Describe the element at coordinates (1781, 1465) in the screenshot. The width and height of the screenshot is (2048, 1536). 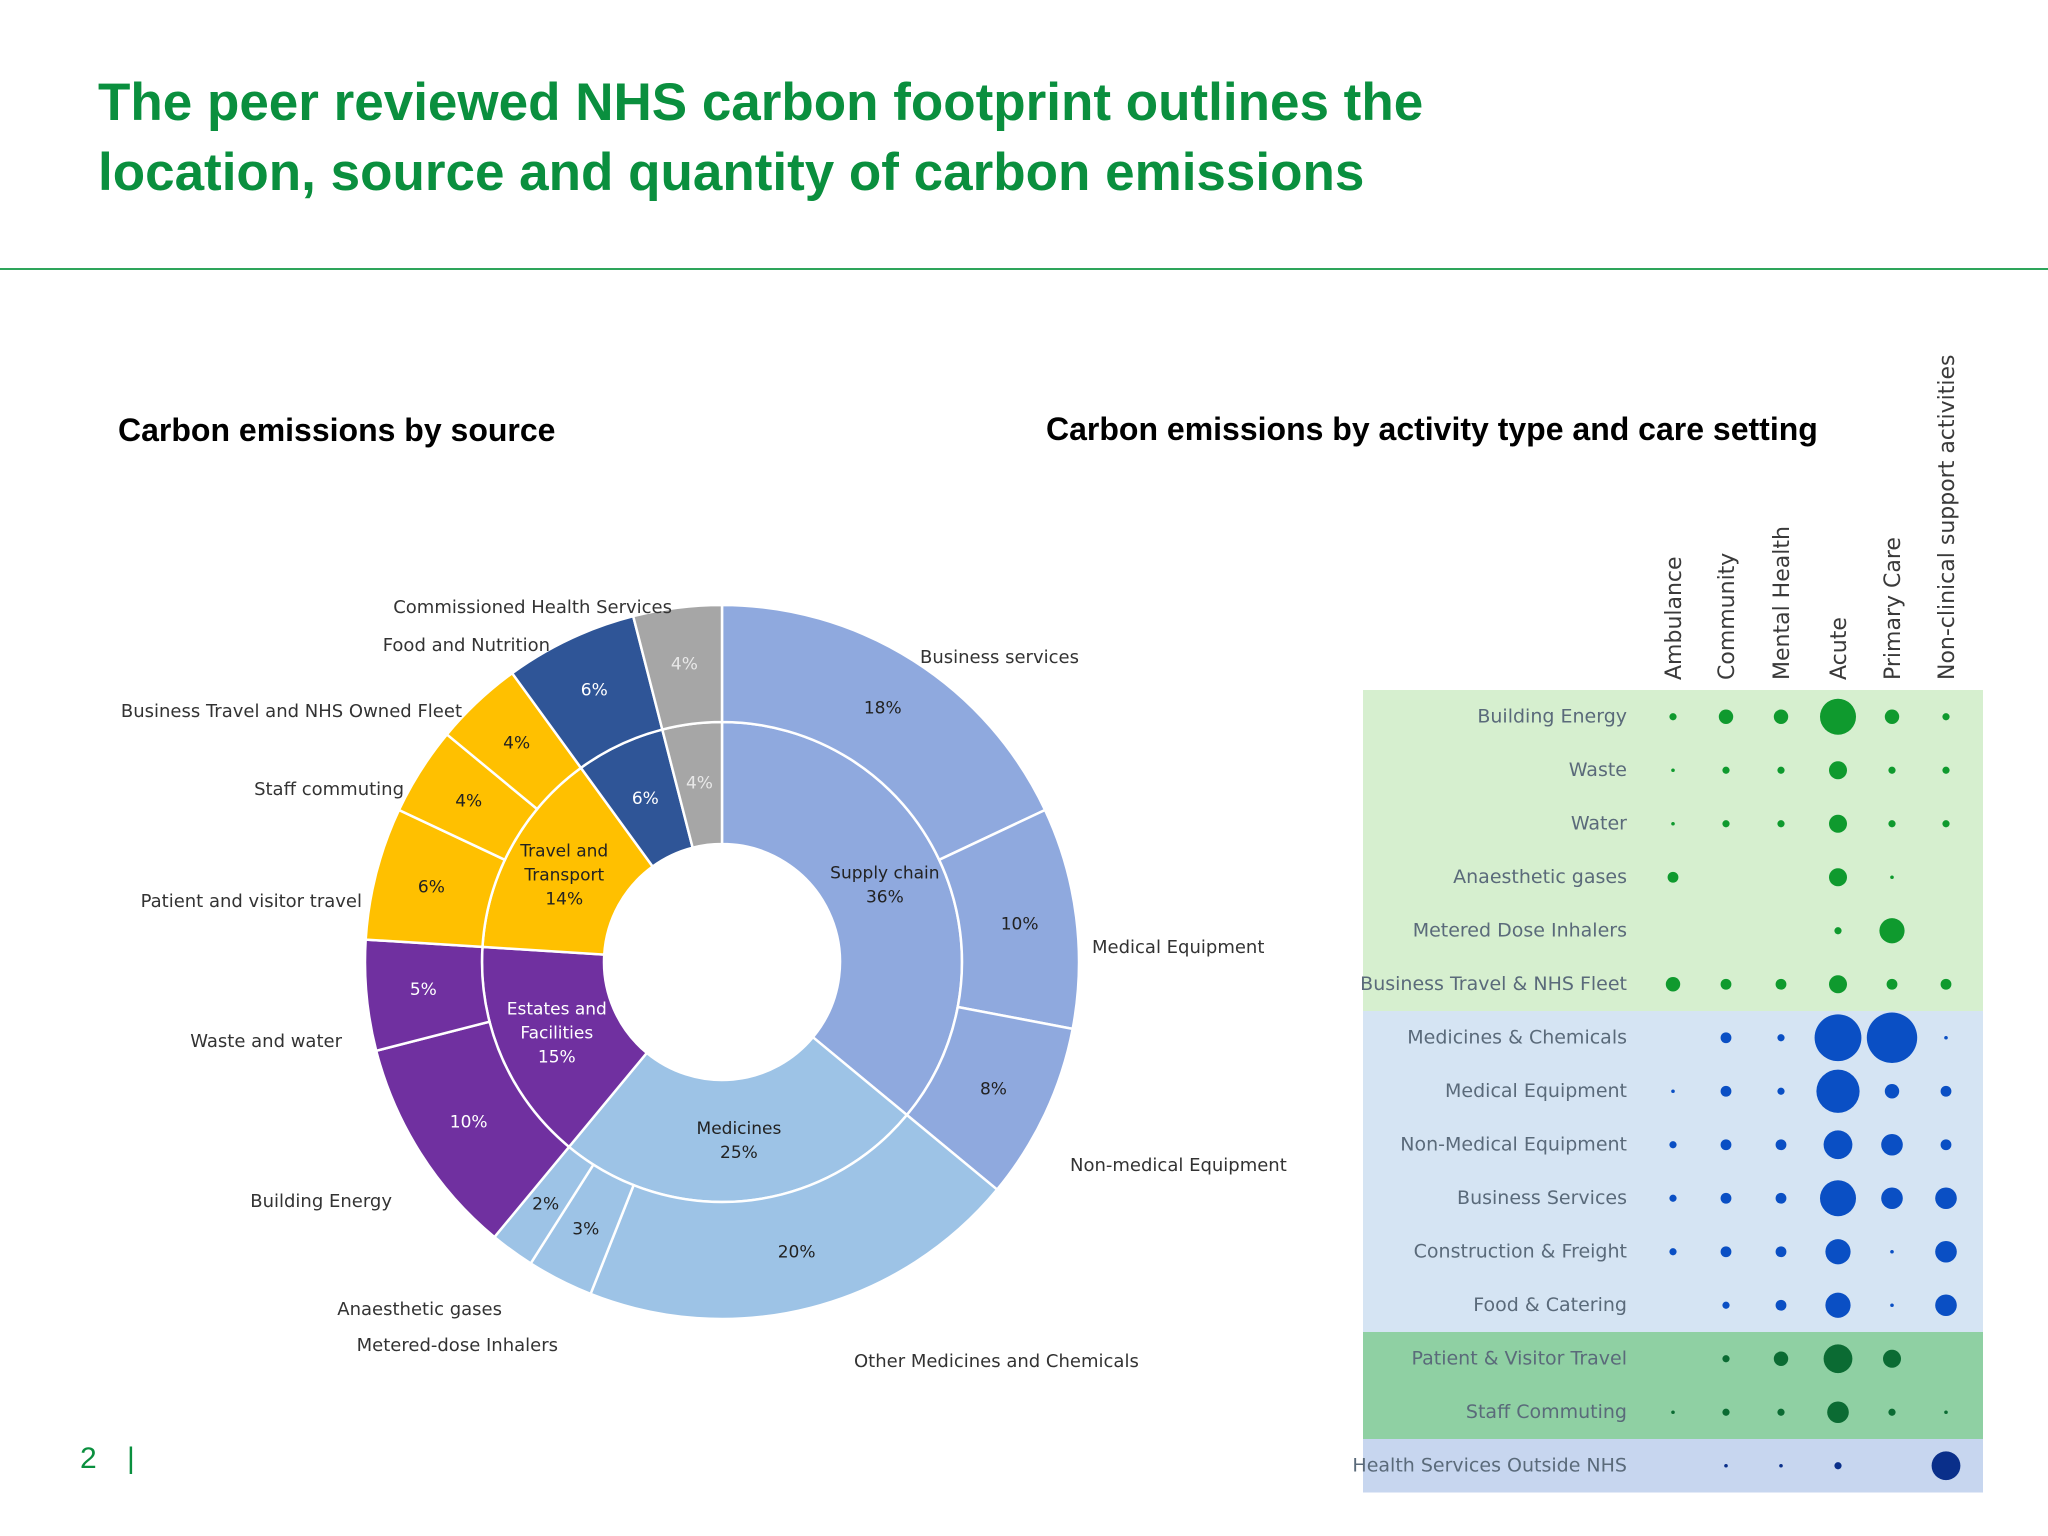
I see `bubble-health-services-outside-nhs-mental-health` at that location.